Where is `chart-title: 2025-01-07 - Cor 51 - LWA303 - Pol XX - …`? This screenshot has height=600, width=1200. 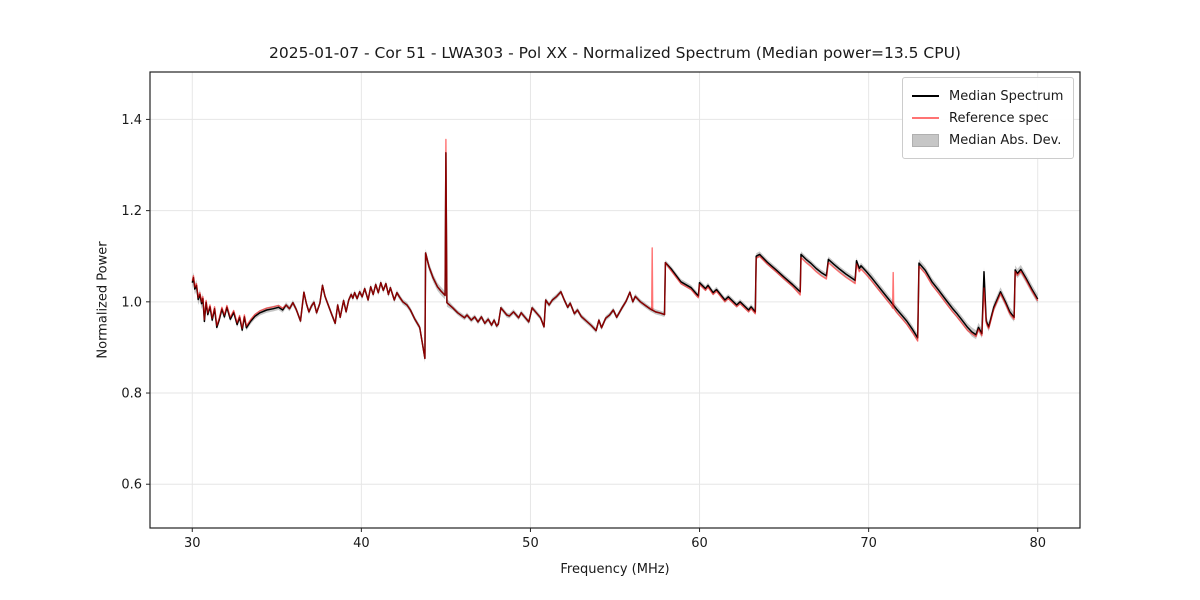 chart-title: 2025-01-07 - Cor 51 - LWA303 - Pol XX - … is located at coordinates (615, 53).